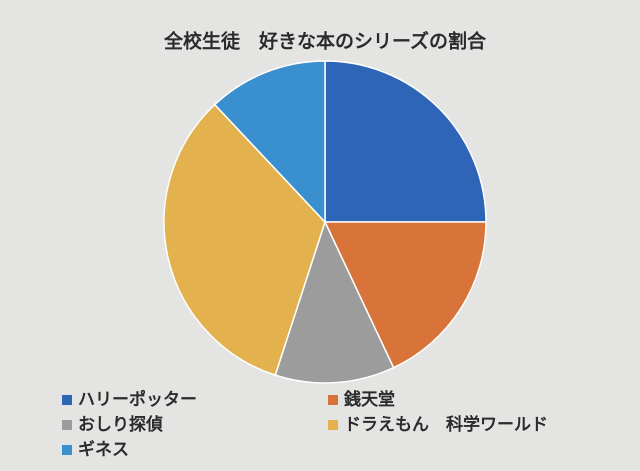 The image size is (640, 471). Describe the element at coordinates (325, 41) in the screenshot. I see `chart-title: 全校生徒 好きな本のシリーズの割合` at that location.